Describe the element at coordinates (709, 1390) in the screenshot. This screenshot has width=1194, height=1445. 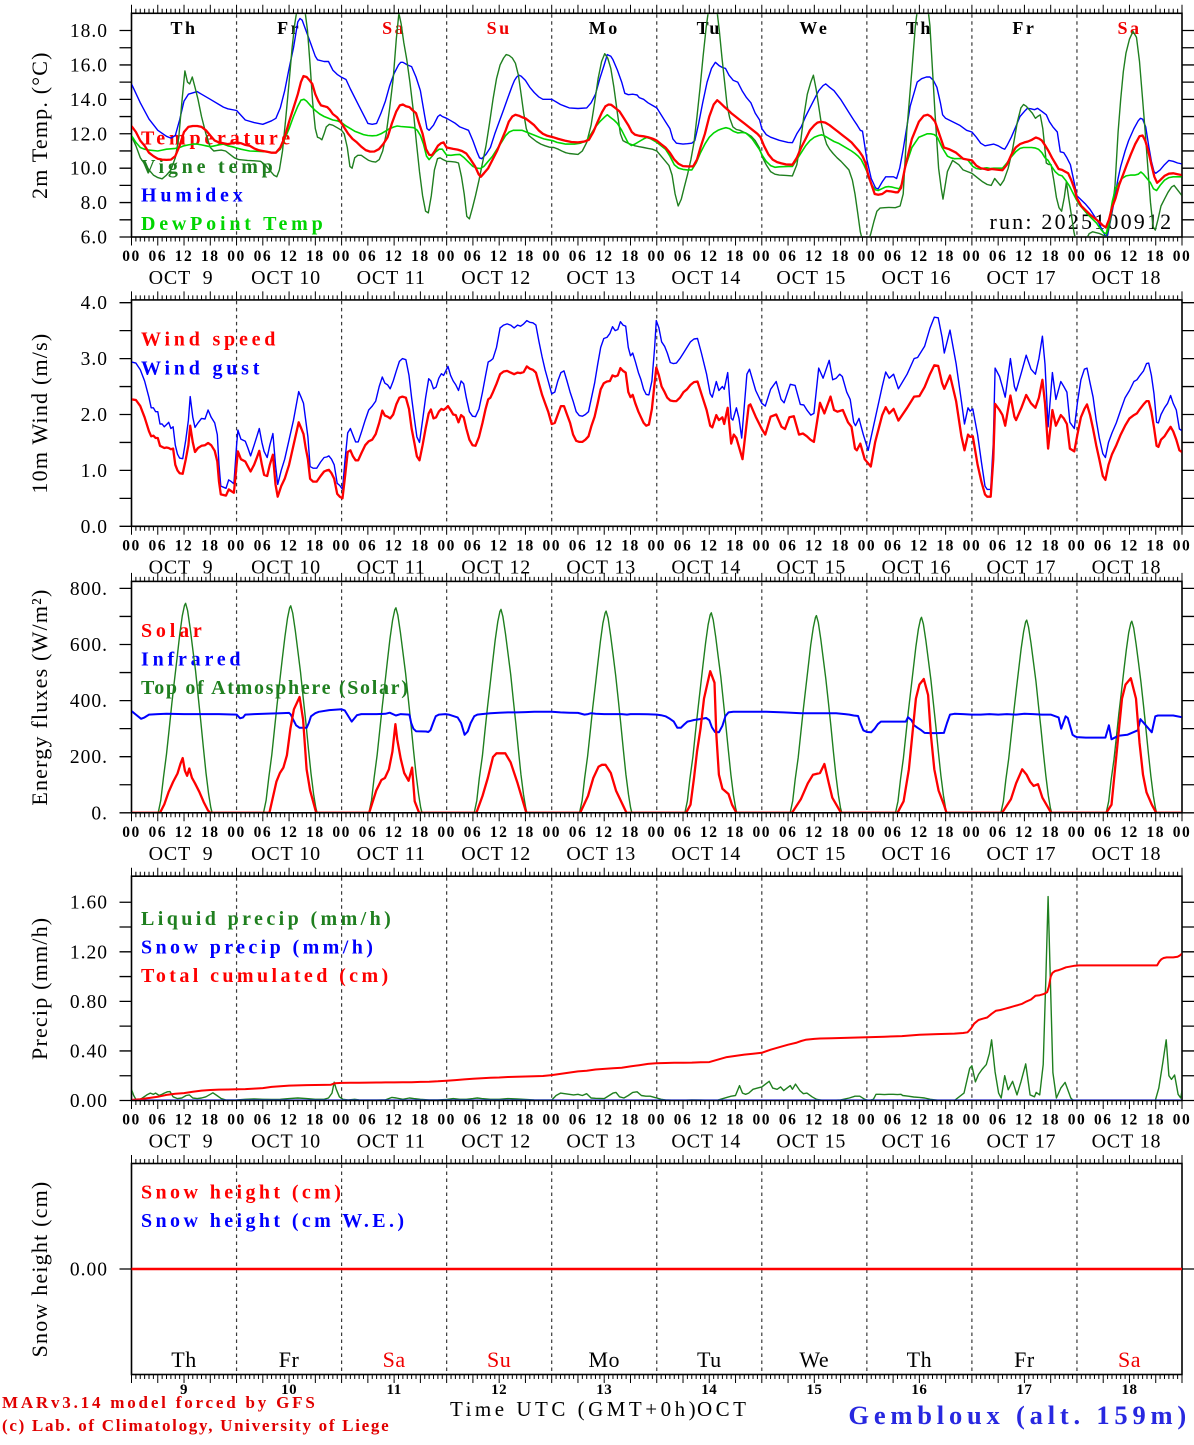
I see `svg-text: 14` at that location.